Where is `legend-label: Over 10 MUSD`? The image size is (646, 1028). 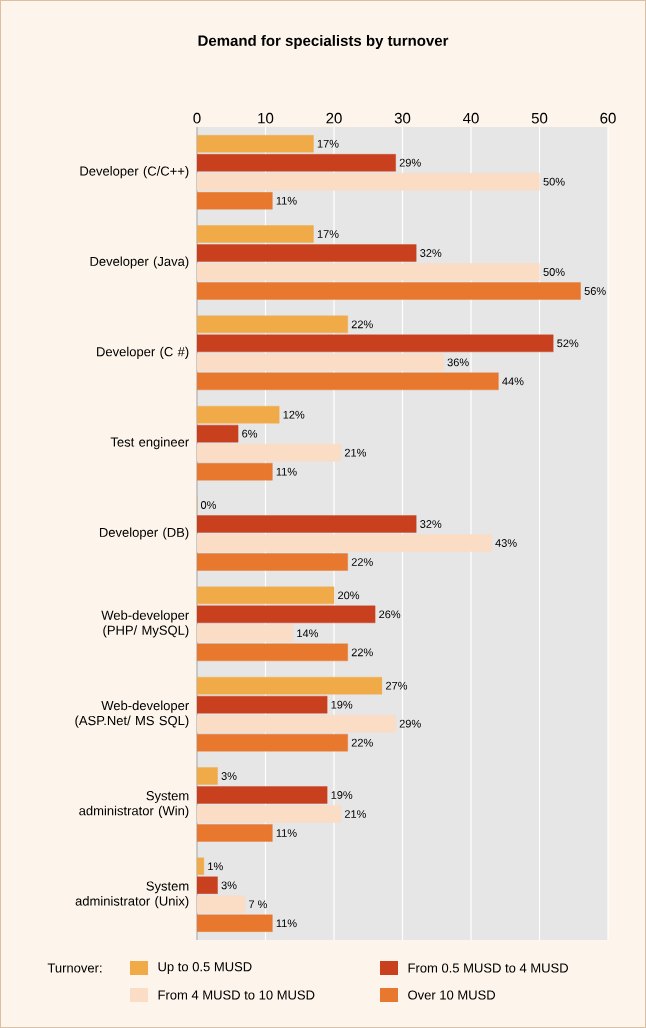 legend-label: Over 10 MUSD is located at coordinates (452, 995).